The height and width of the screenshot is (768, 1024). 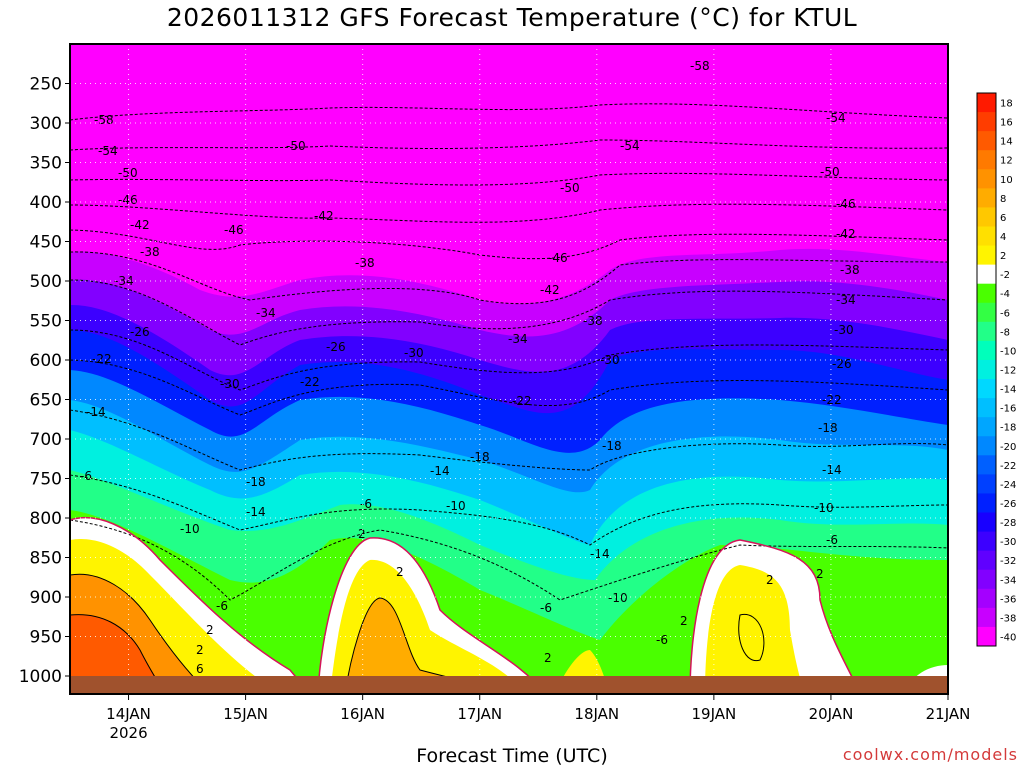 What do you see at coordinates (46, 124) in the screenshot?
I see `y-tick-label: 300` at bounding box center [46, 124].